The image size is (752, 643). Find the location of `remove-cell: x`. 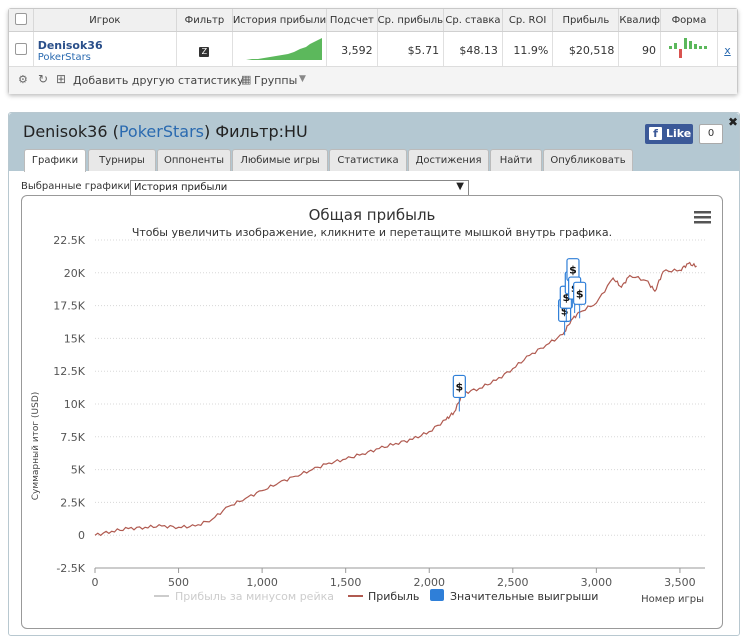

remove-cell: x is located at coordinates (727, 51).